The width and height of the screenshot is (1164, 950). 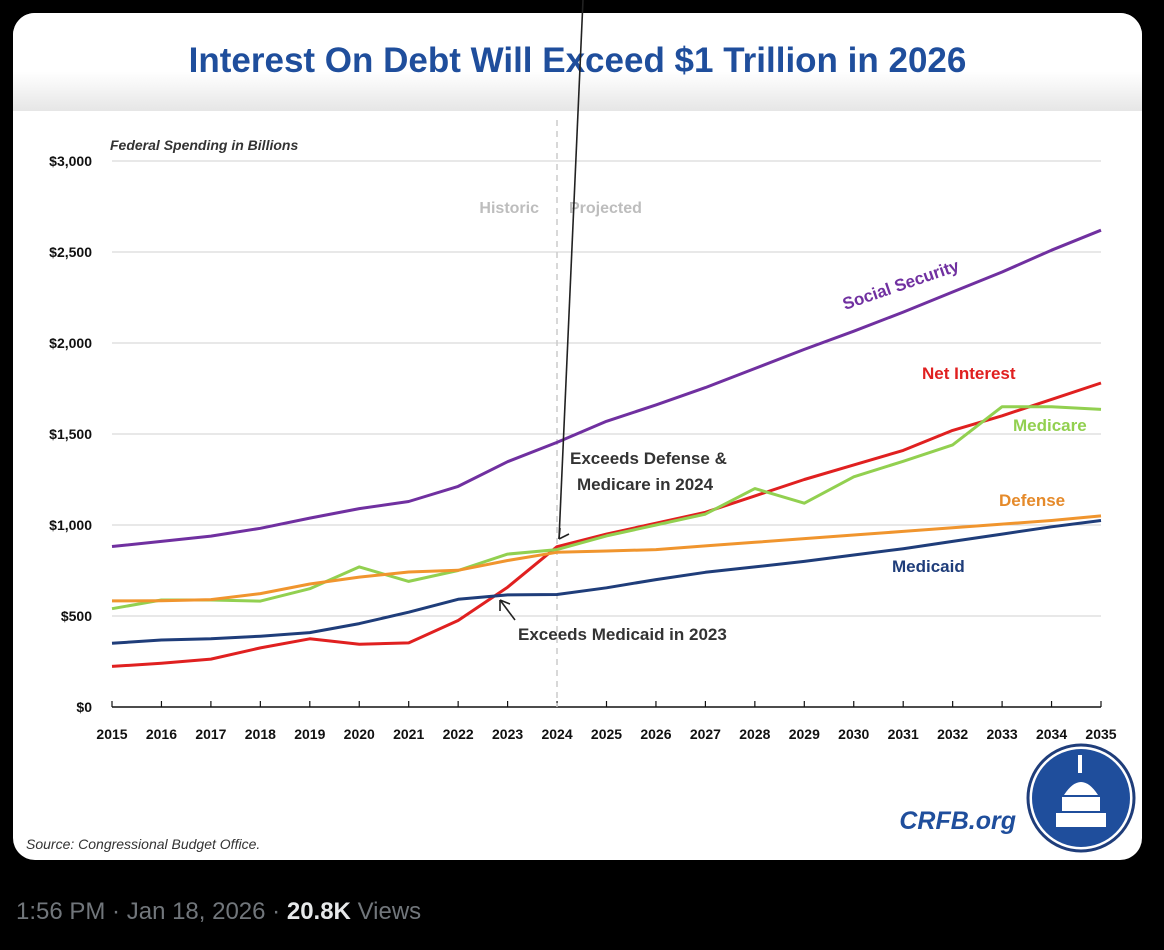 I want to click on title-band, so click(x=577, y=62).